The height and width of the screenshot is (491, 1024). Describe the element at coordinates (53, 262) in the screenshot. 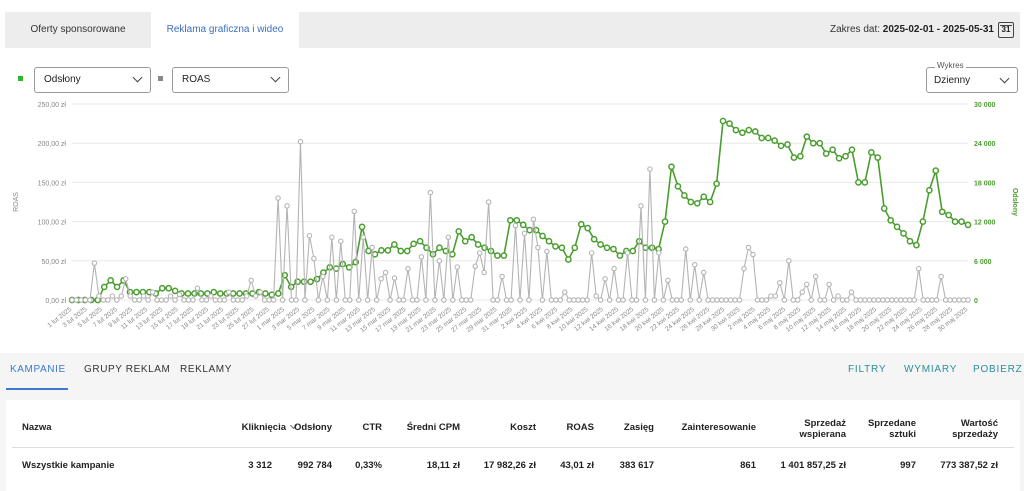

I see `left-tick-label: 50,00 zł` at that location.